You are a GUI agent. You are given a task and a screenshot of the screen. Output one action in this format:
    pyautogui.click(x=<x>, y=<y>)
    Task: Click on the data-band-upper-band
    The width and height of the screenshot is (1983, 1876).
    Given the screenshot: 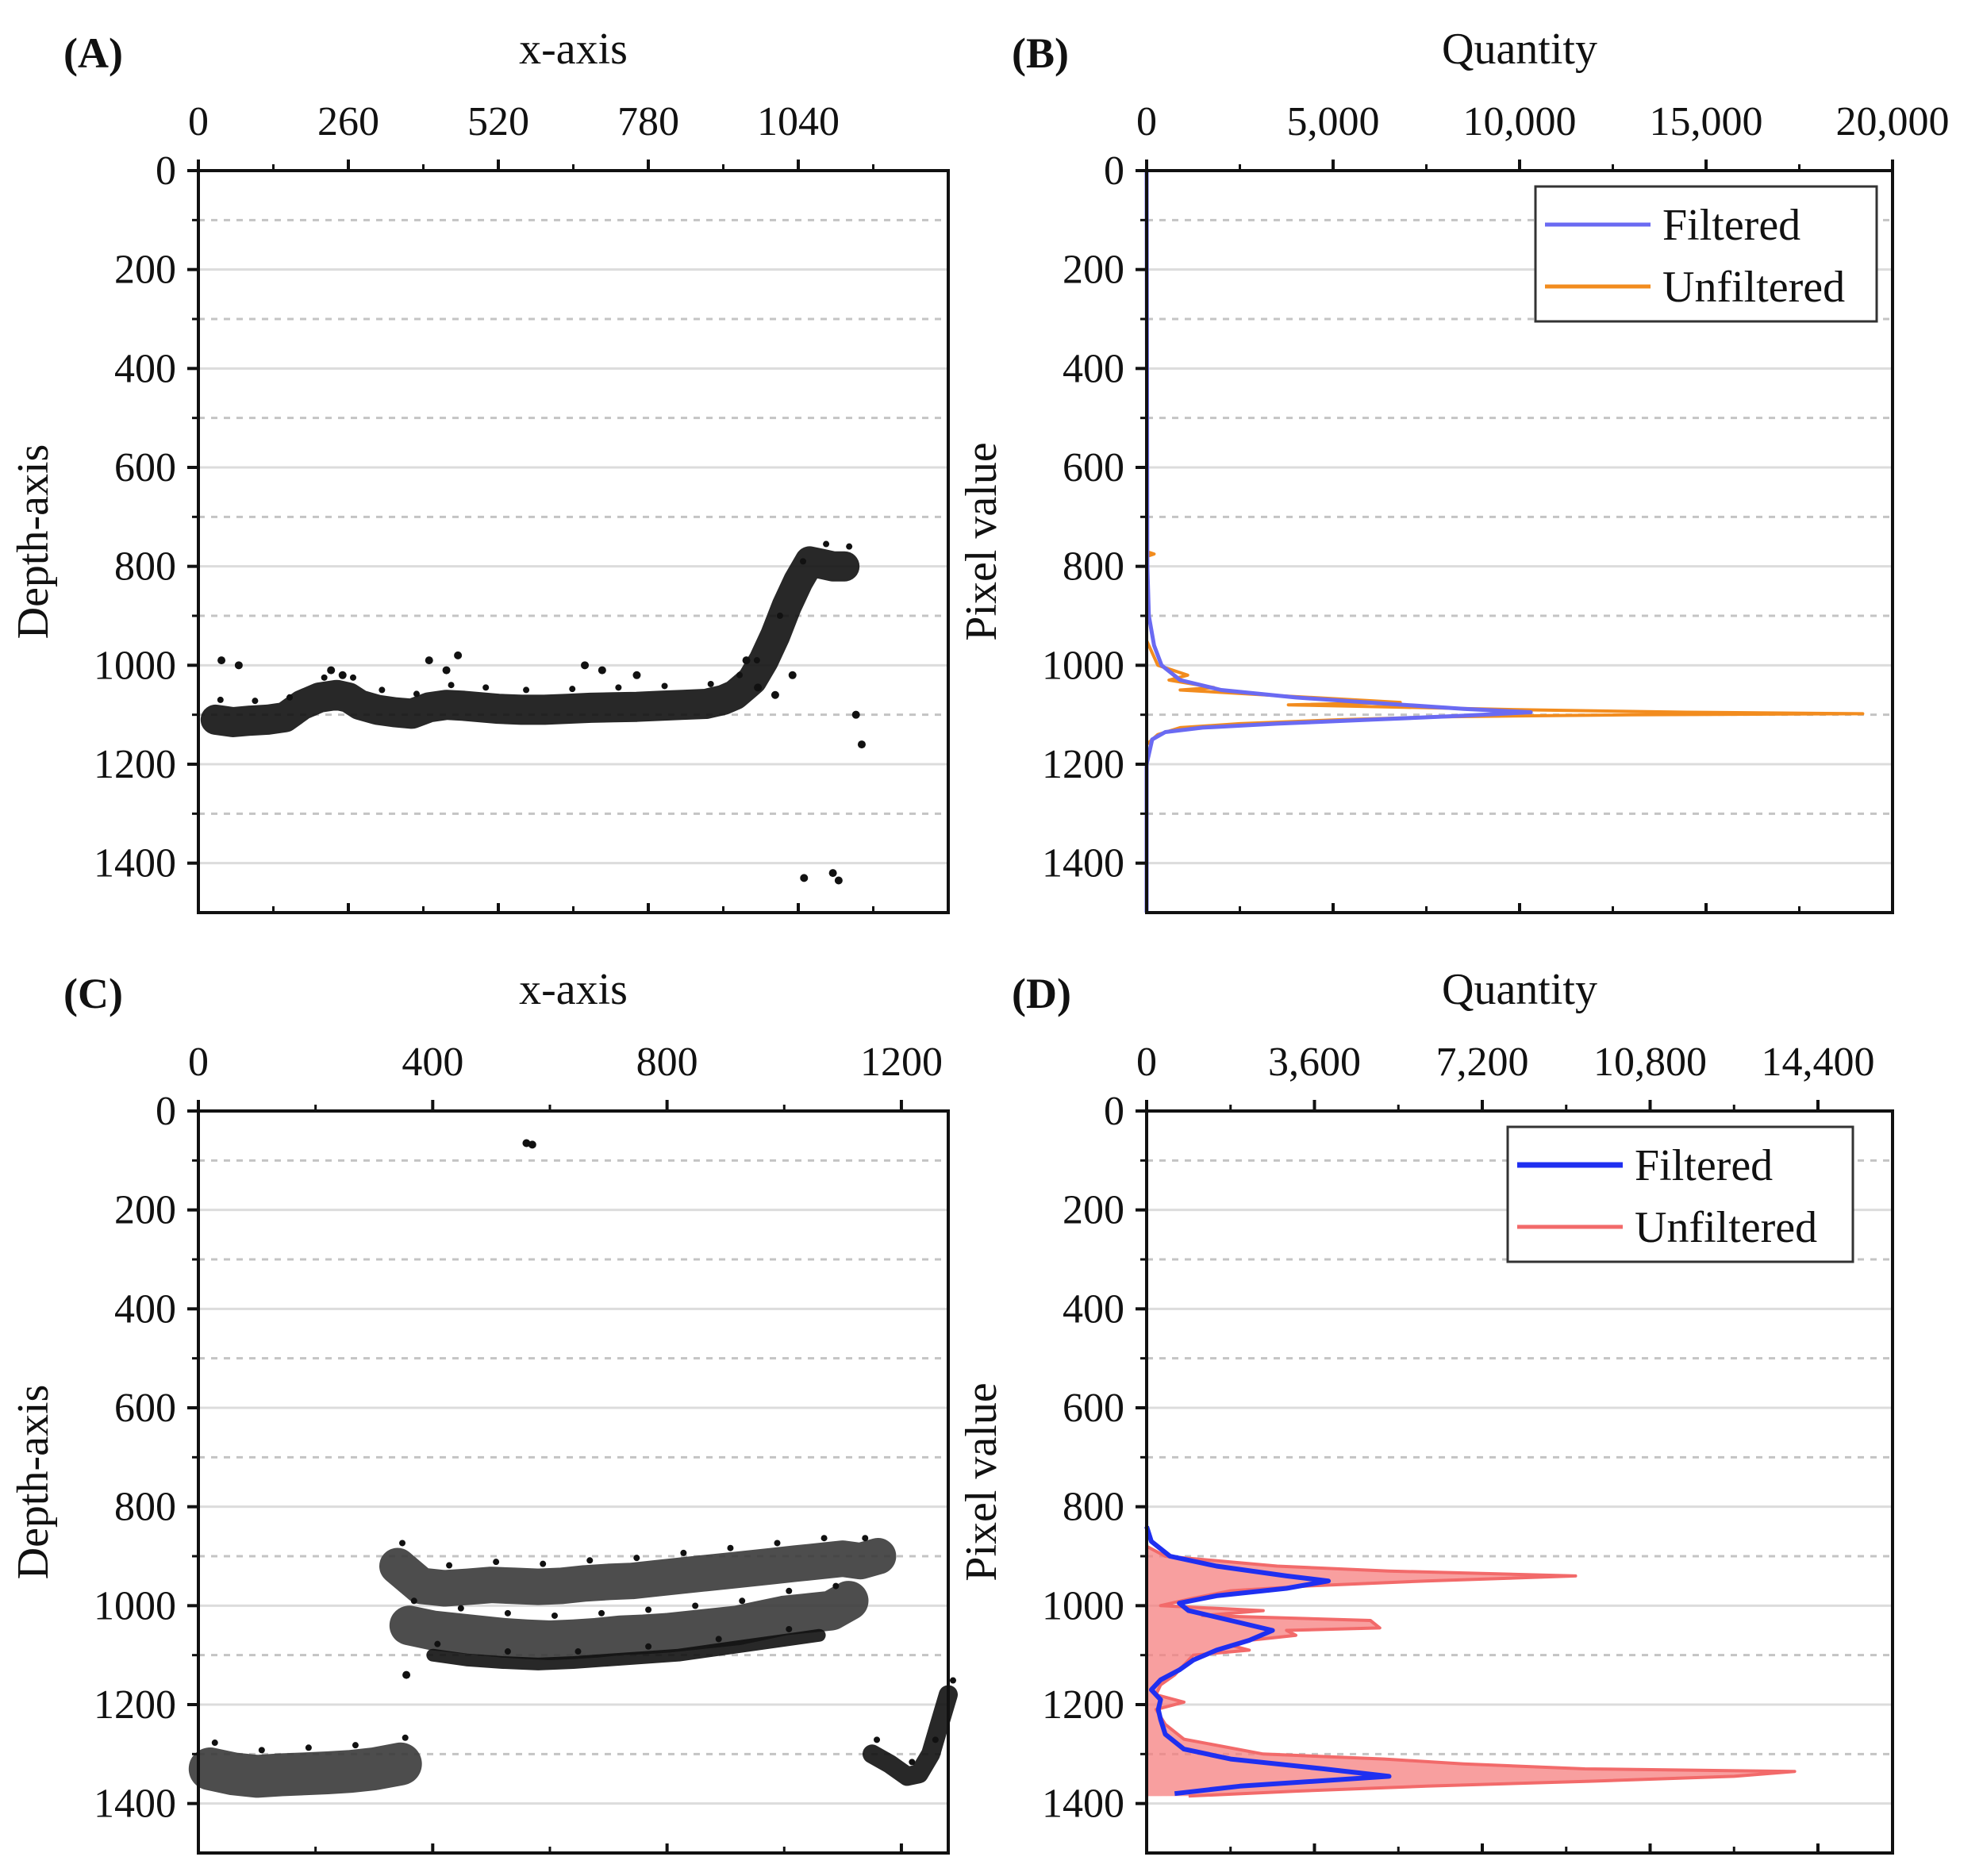 What is the action you would take?
    pyautogui.click(x=638, y=1572)
    